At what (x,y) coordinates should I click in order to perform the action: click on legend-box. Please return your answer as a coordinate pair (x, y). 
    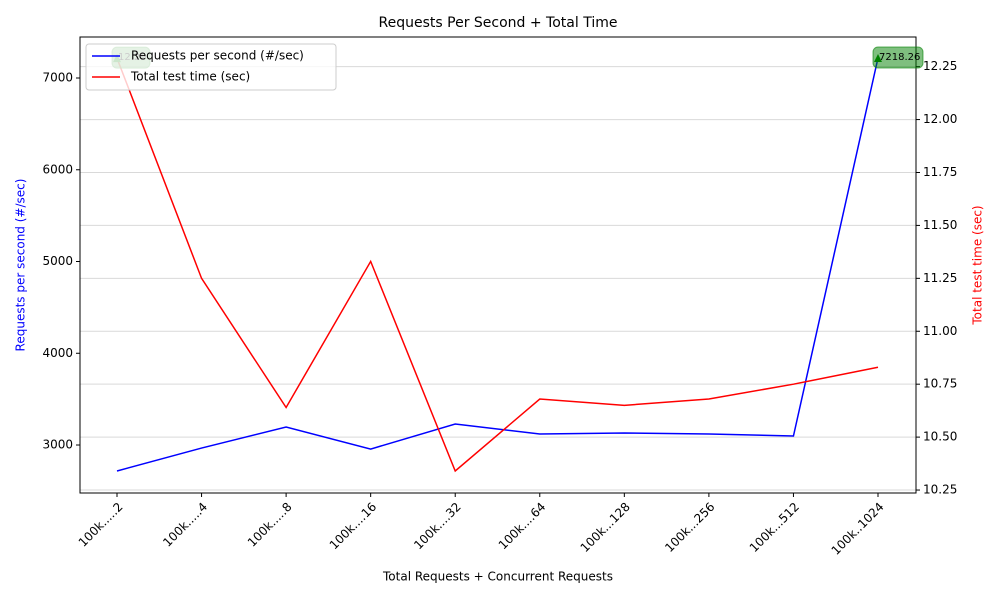
    Looking at the image, I should click on (211, 67).